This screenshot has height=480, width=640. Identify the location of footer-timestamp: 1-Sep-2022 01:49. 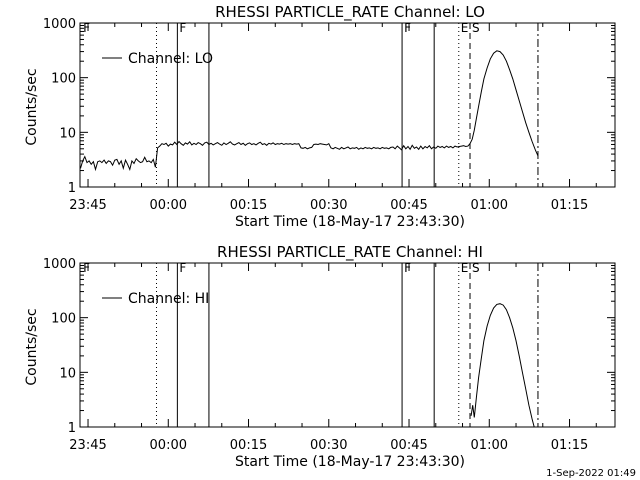
(591, 473).